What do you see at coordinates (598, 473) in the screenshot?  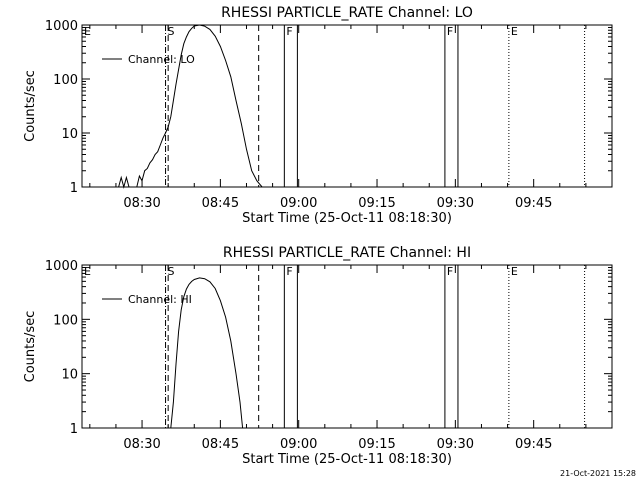 I see `plot-timestamp: 21-Oct-2021 15:28` at bounding box center [598, 473].